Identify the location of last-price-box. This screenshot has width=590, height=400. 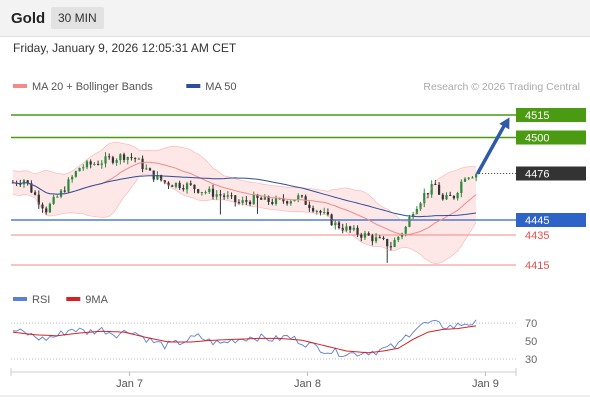
(551, 173).